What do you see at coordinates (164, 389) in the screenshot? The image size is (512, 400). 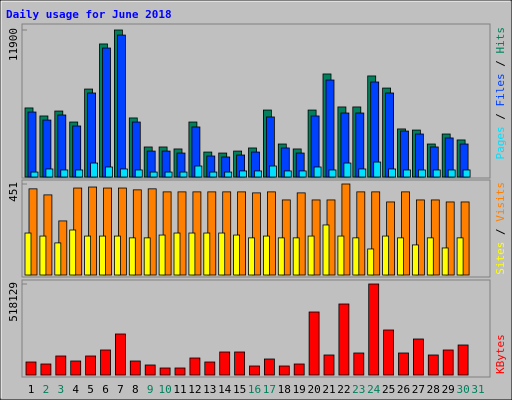 I see `x-tick-label: 10` at bounding box center [164, 389].